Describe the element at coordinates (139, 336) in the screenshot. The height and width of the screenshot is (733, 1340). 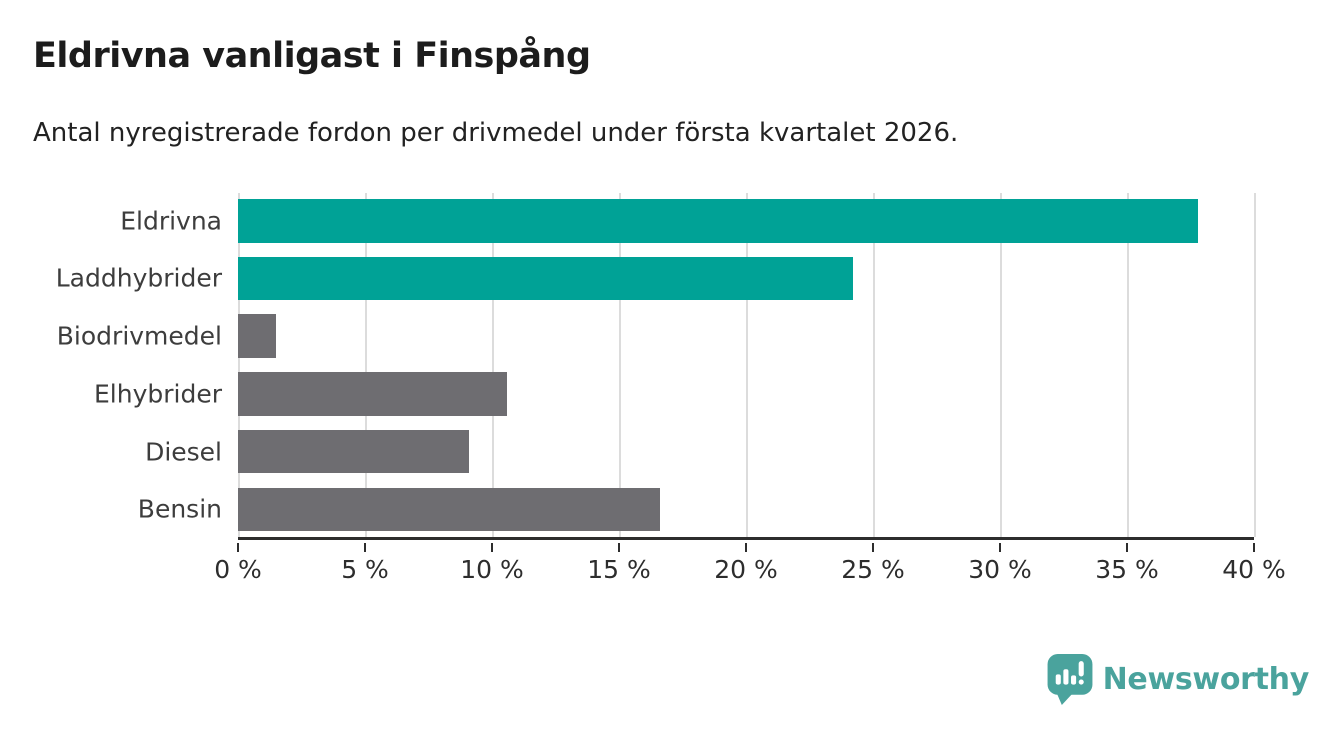
I see `category-label: Biodrivmedel` at that location.